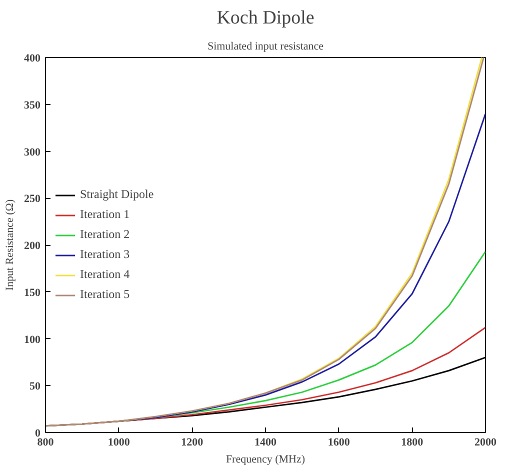 The height and width of the screenshot is (474, 516). What do you see at coordinates (35, 386) in the screenshot?
I see `y-tick-label: 50` at bounding box center [35, 386].